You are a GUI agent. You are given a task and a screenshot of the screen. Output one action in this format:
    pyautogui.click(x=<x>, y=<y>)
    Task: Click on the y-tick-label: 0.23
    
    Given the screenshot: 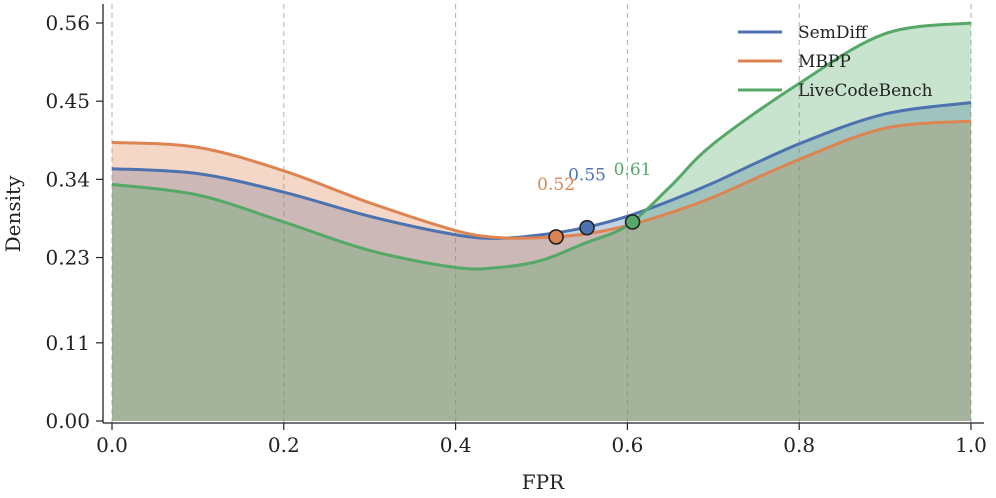 What is the action you would take?
    pyautogui.click(x=67, y=258)
    